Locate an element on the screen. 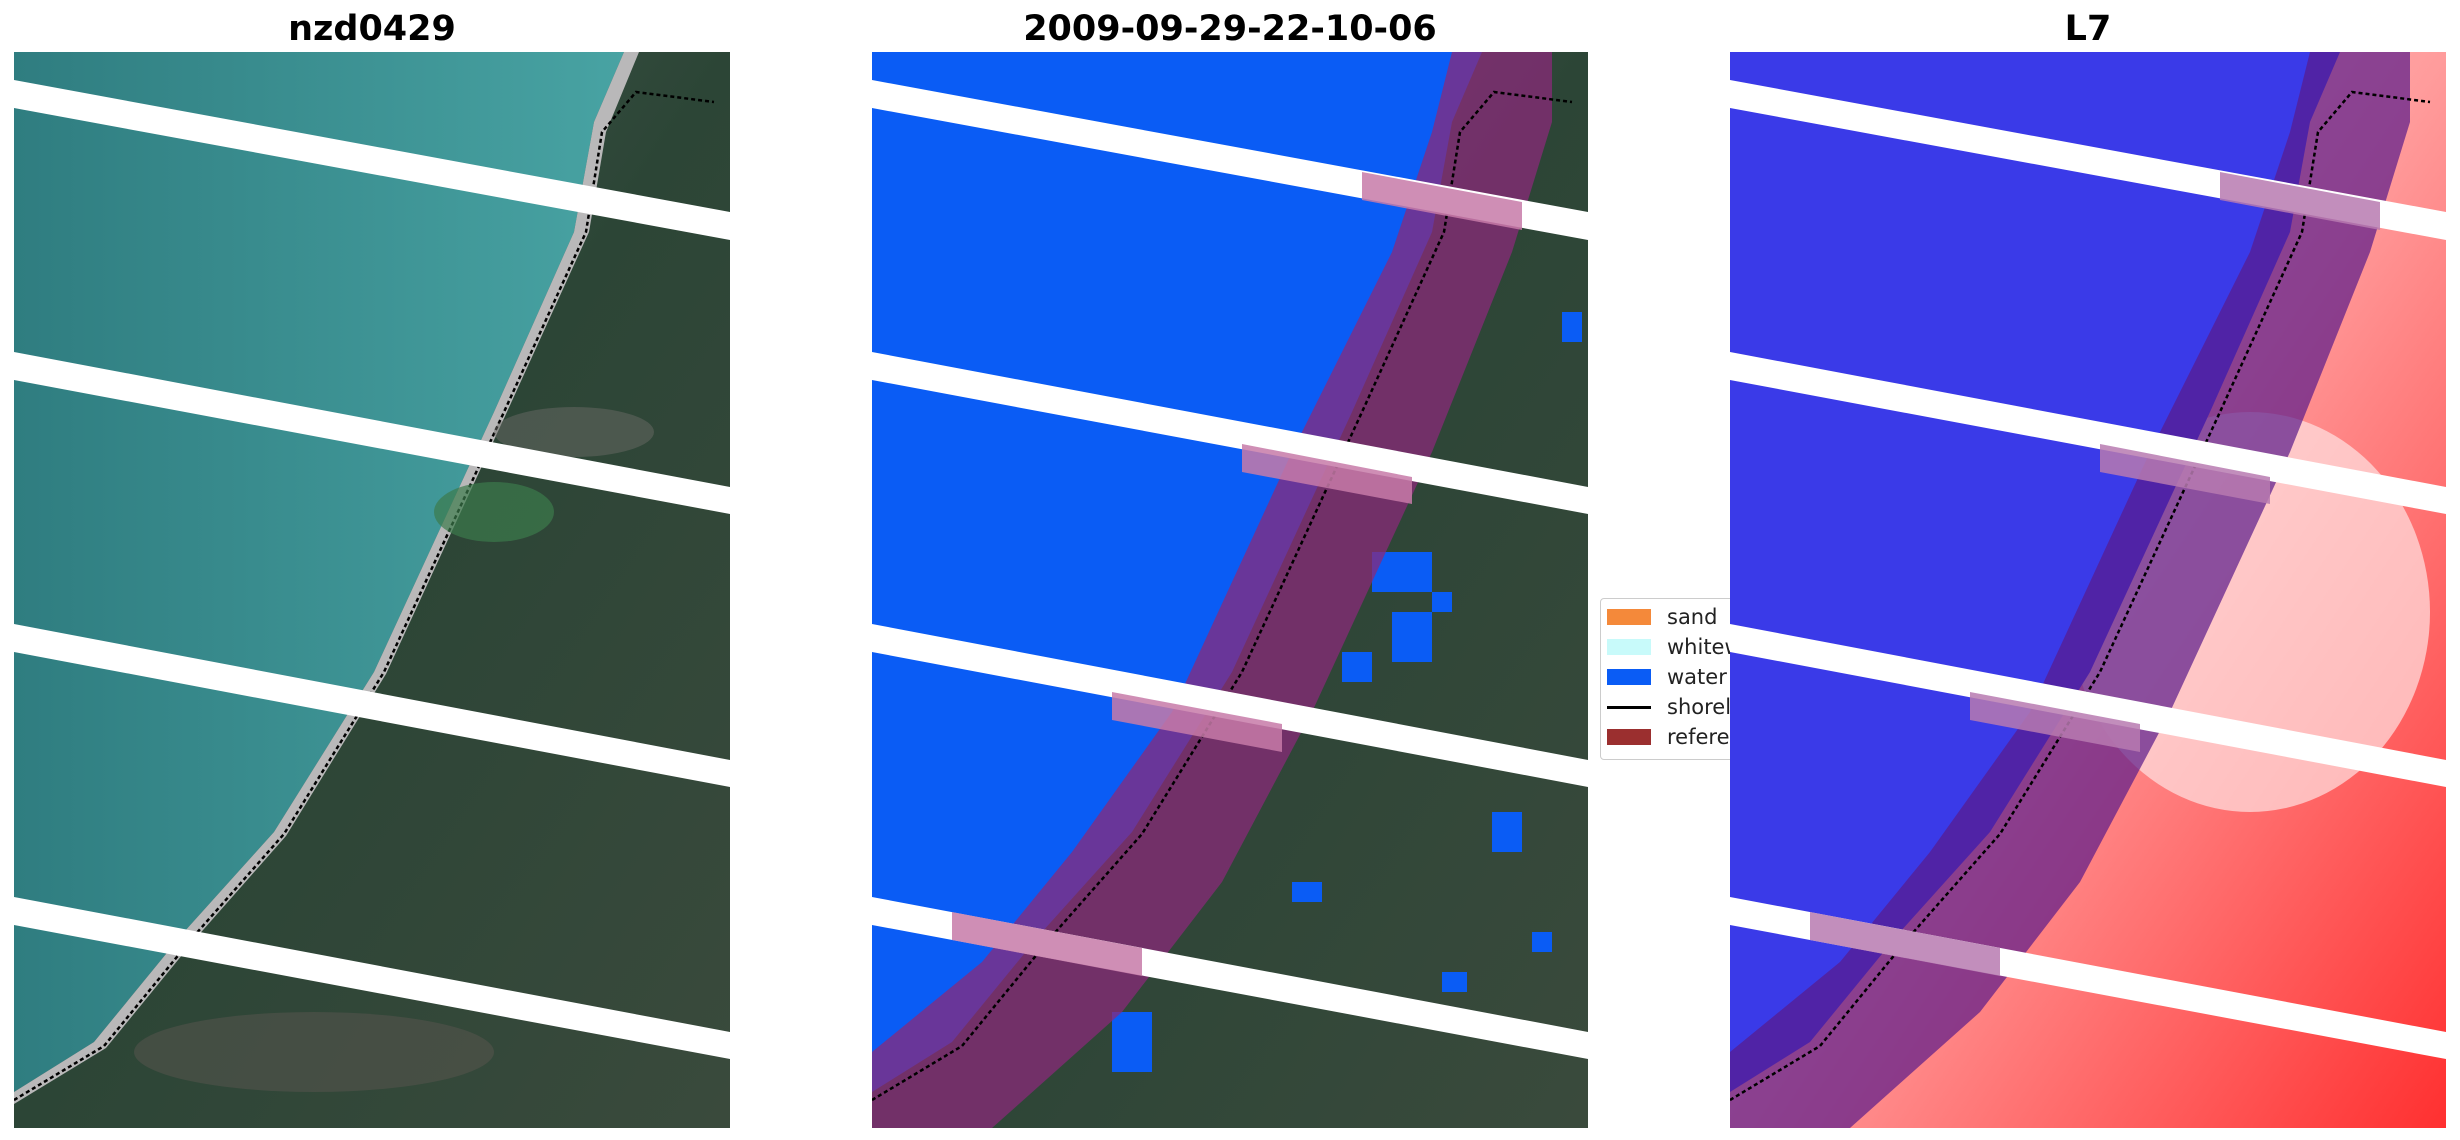  panel-title-classified: 2009-09-29-22-10-06 is located at coordinates (1230, 29).